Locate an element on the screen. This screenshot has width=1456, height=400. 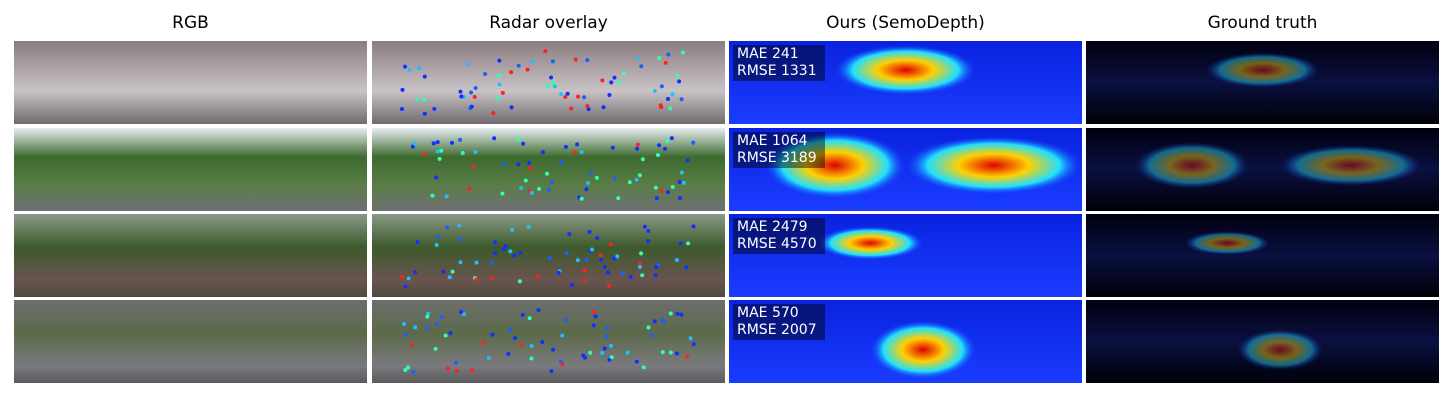
column-title: RGB is located at coordinates (190, 23).